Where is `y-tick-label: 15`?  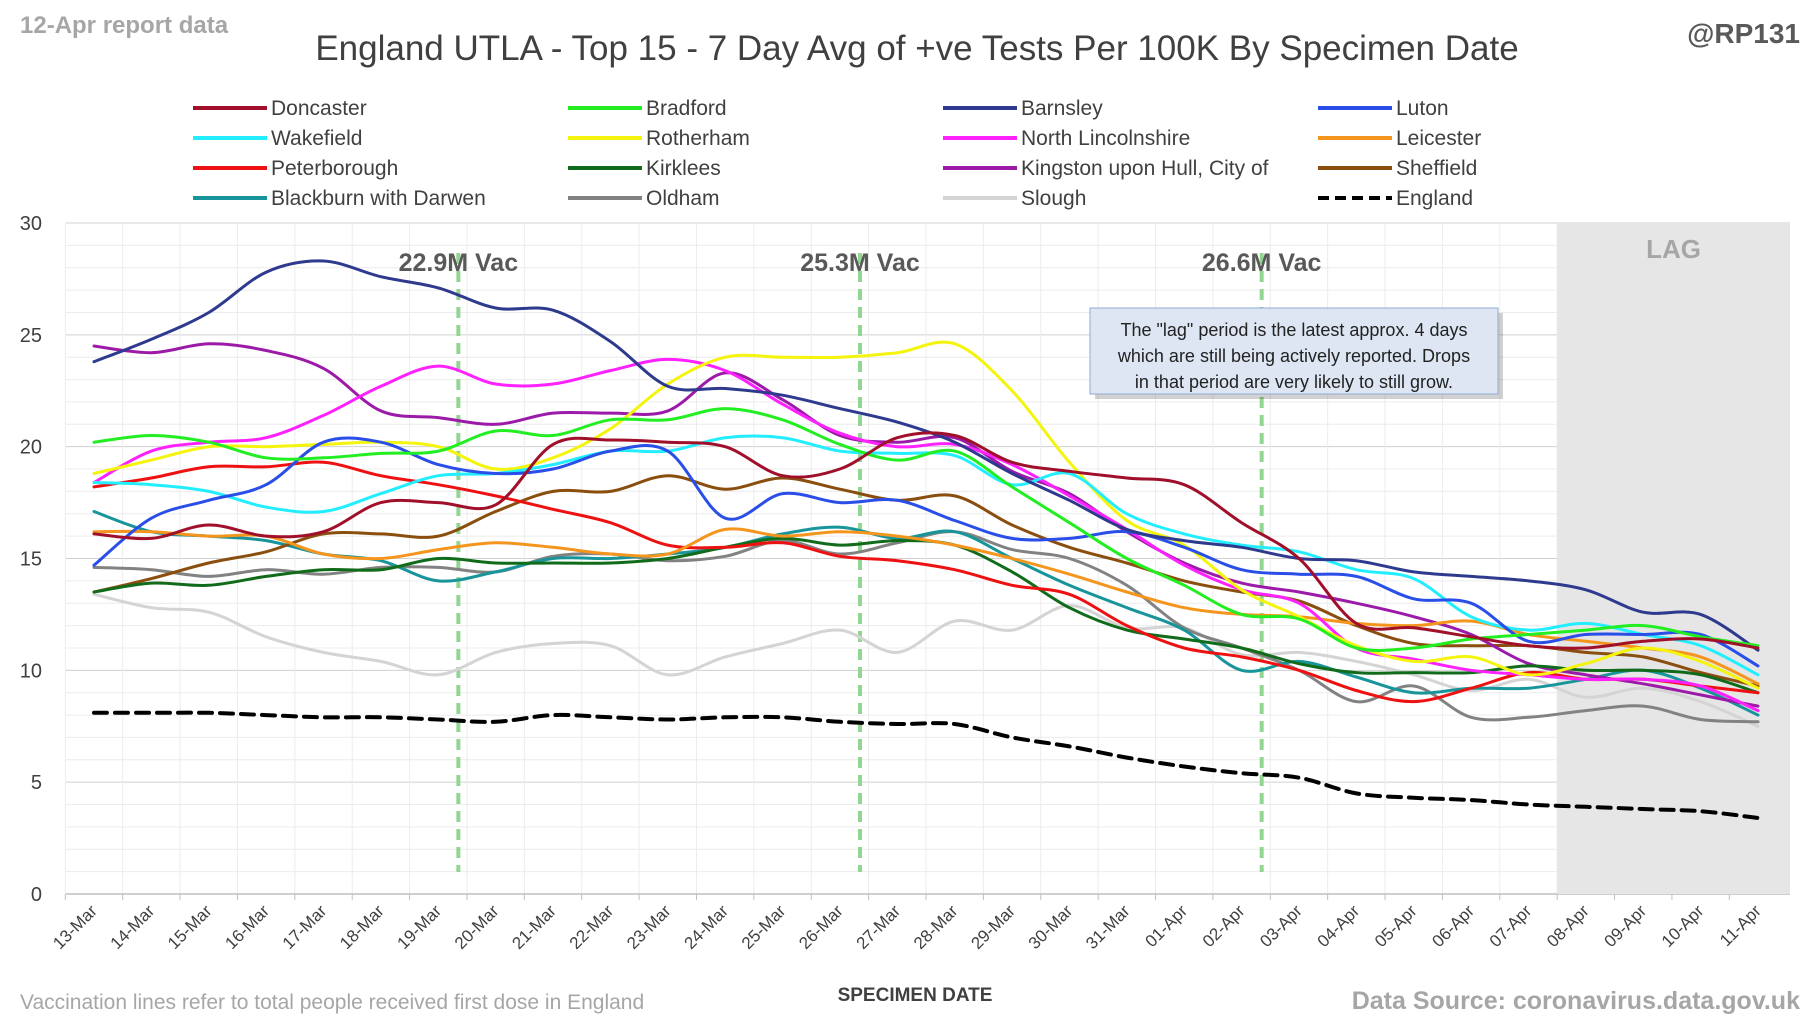
y-tick-label: 15 is located at coordinates (31, 560).